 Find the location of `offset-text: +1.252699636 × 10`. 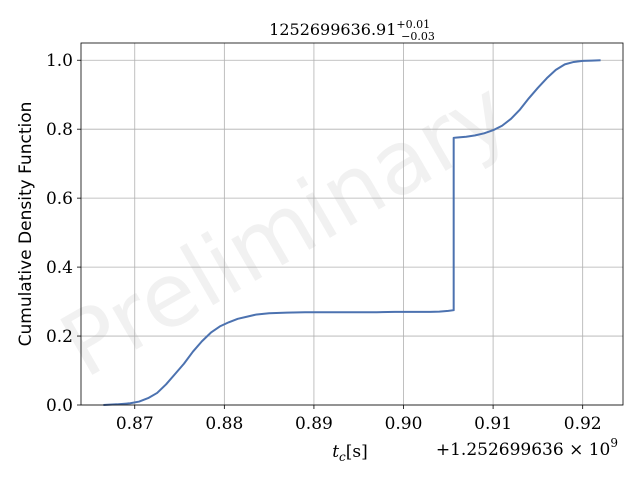

offset-text: +1.252699636 × 10 is located at coordinates (523, 450).